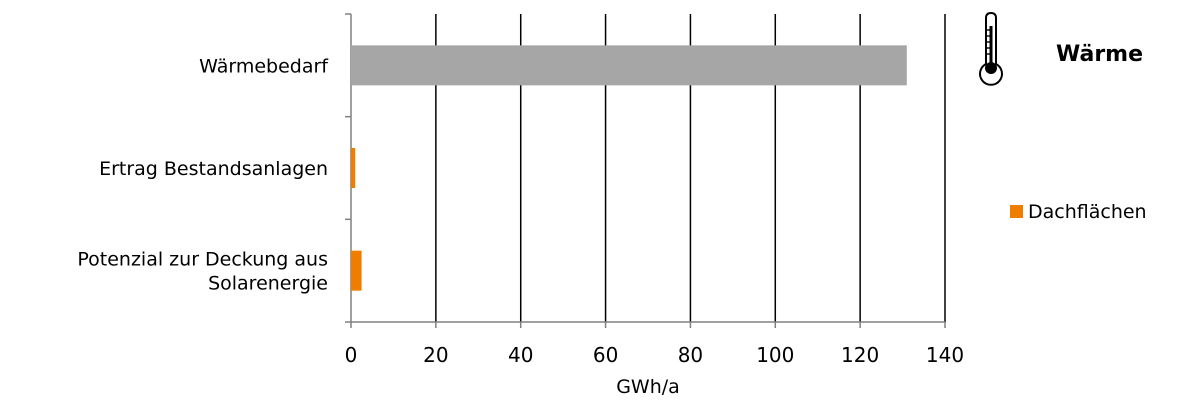 The width and height of the screenshot is (1192, 402). I want to click on x-axis-title: GWh/a, so click(648, 387).